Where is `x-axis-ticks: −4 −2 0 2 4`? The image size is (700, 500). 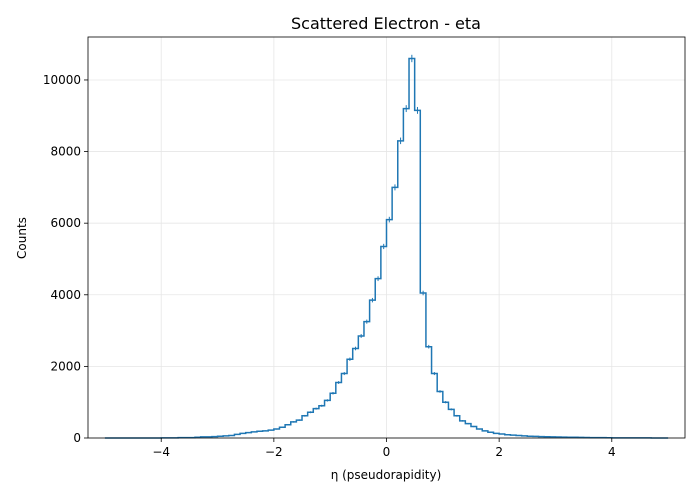 x-axis-ticks: −4 −2 0 2 4 is located at coordinates (384, 448).